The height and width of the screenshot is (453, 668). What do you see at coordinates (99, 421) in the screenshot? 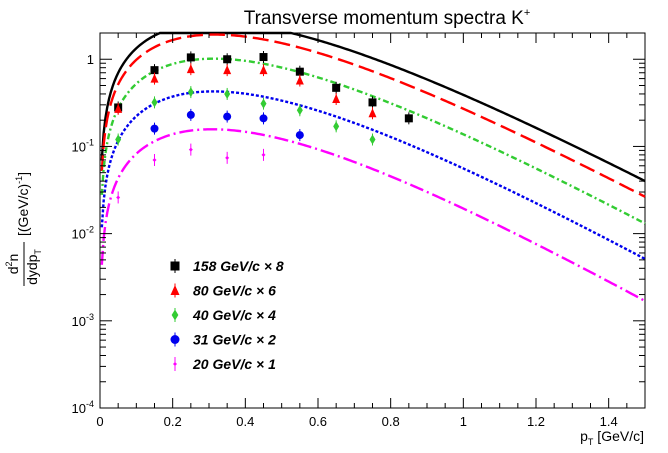
I see `x-tick-label: 0` at bounding box center [99, 421].